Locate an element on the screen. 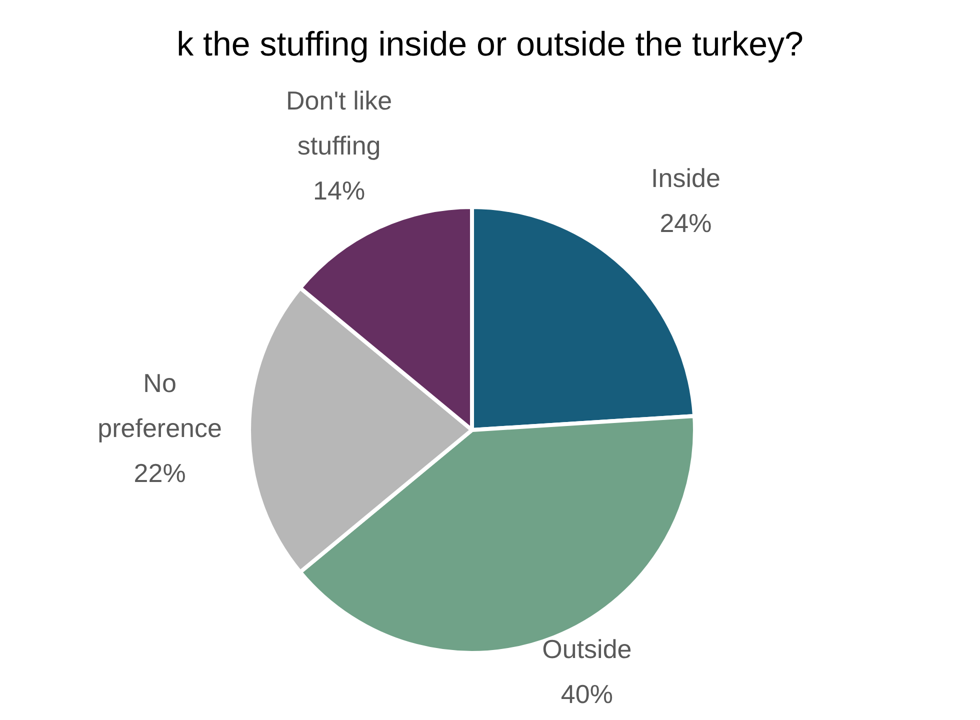  data-label: 22% is located at coordinates (160, 473).